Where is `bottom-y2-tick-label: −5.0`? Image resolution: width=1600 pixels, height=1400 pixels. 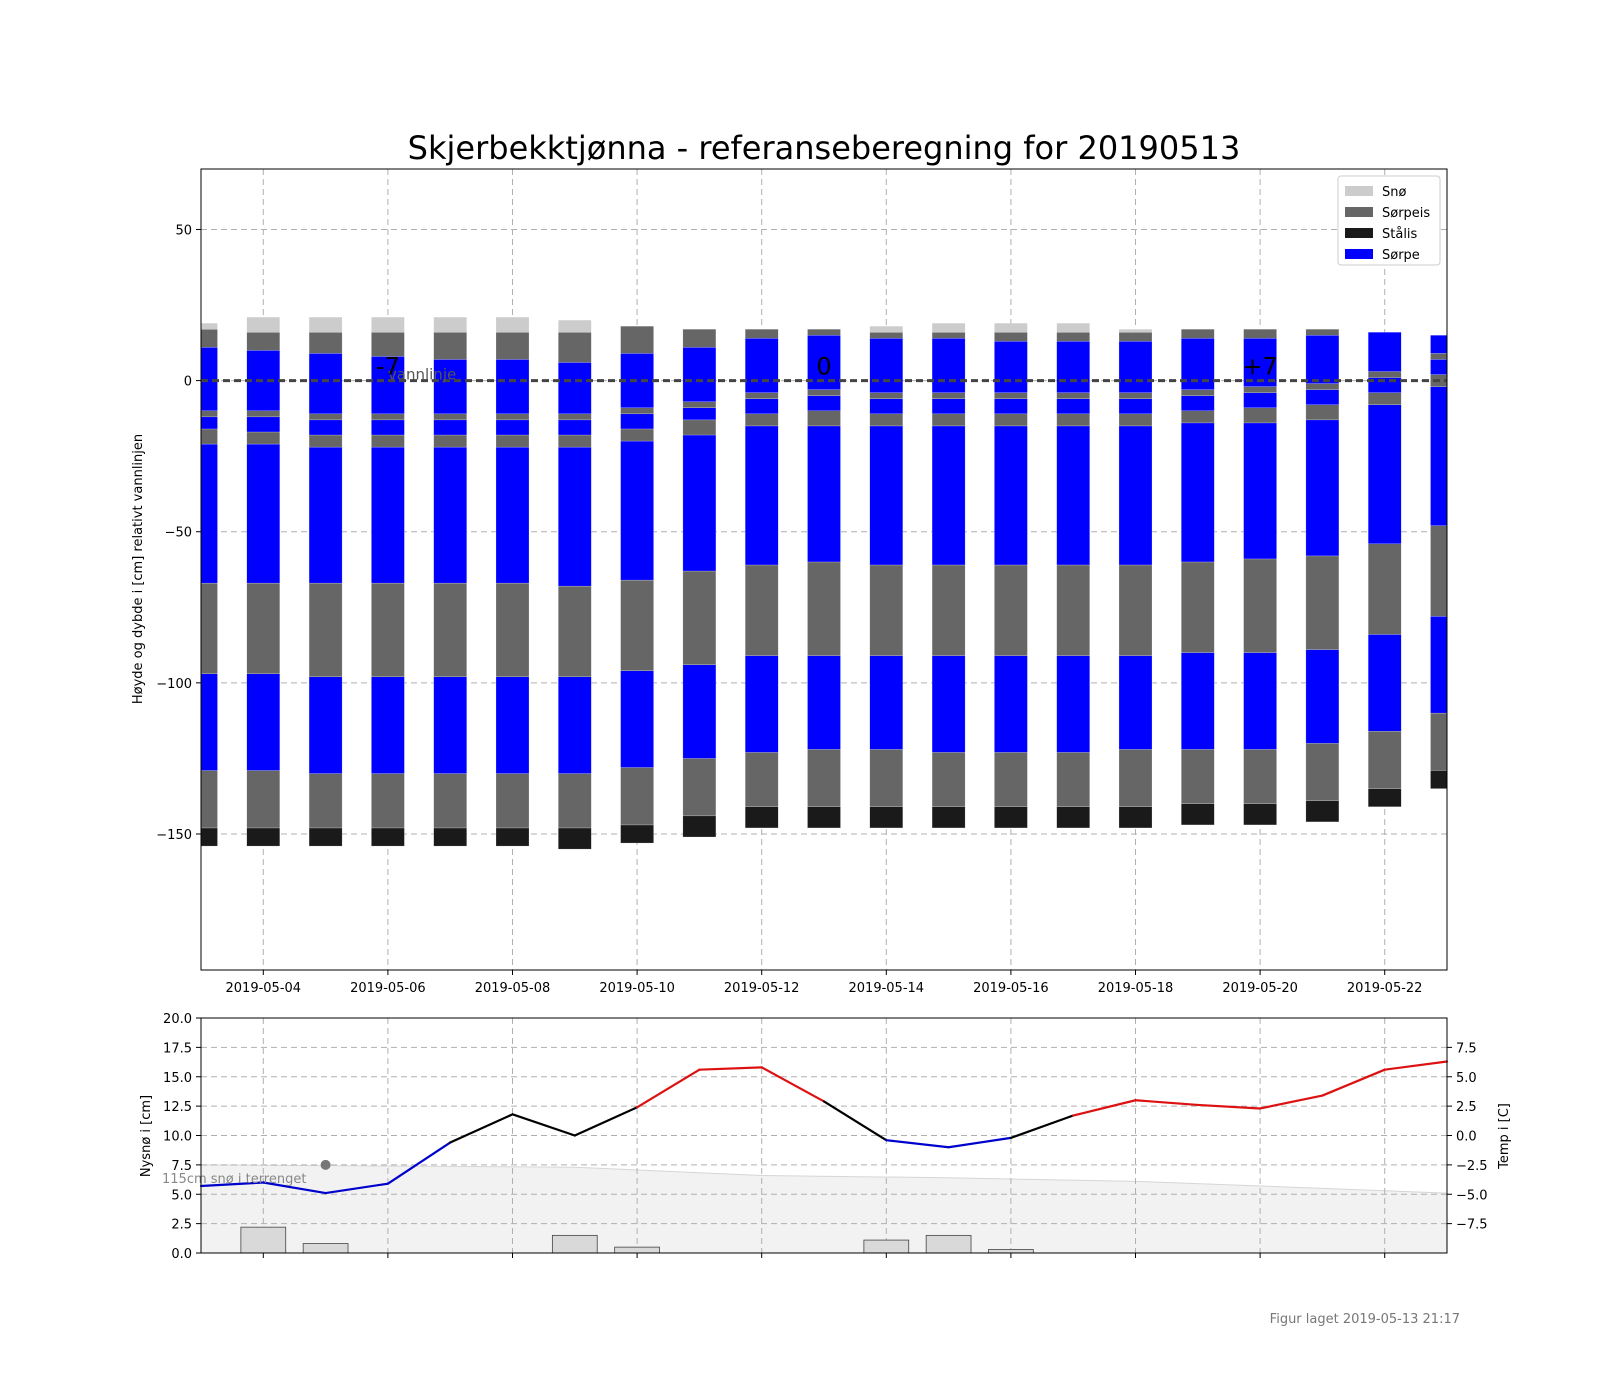 bottom-y2-tick-label: −5.0 is located at coordinates (1472, 1195).